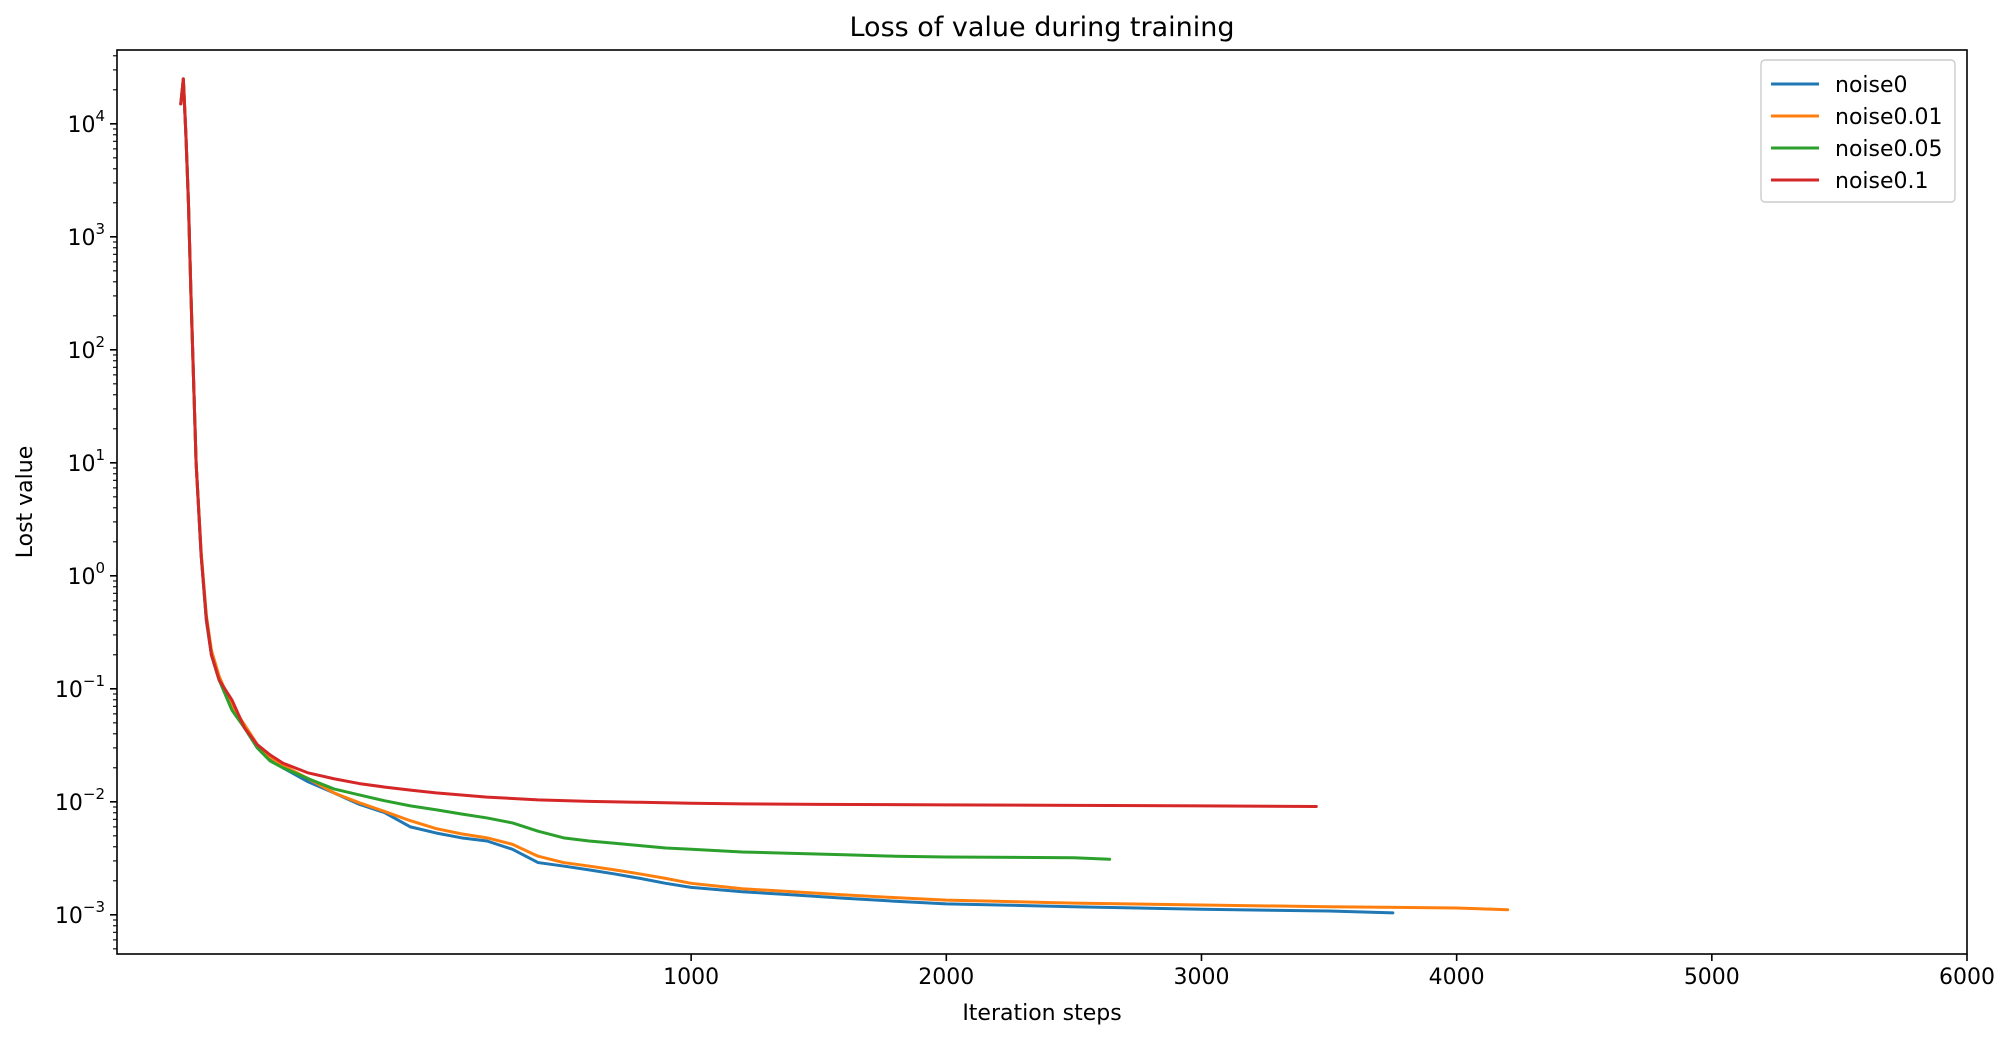 Image resolution: width=2000 pixels, height=1039 pixels. I want to click on x-tick-label: 1000, so click(691, 977).